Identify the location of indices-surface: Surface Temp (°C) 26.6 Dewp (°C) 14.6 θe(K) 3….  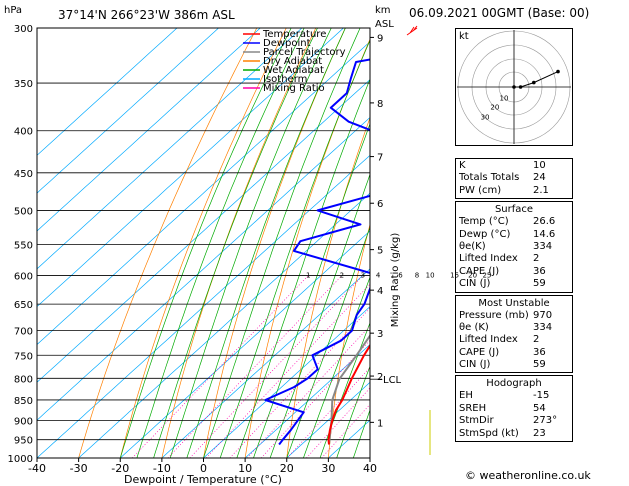
(514, 247).